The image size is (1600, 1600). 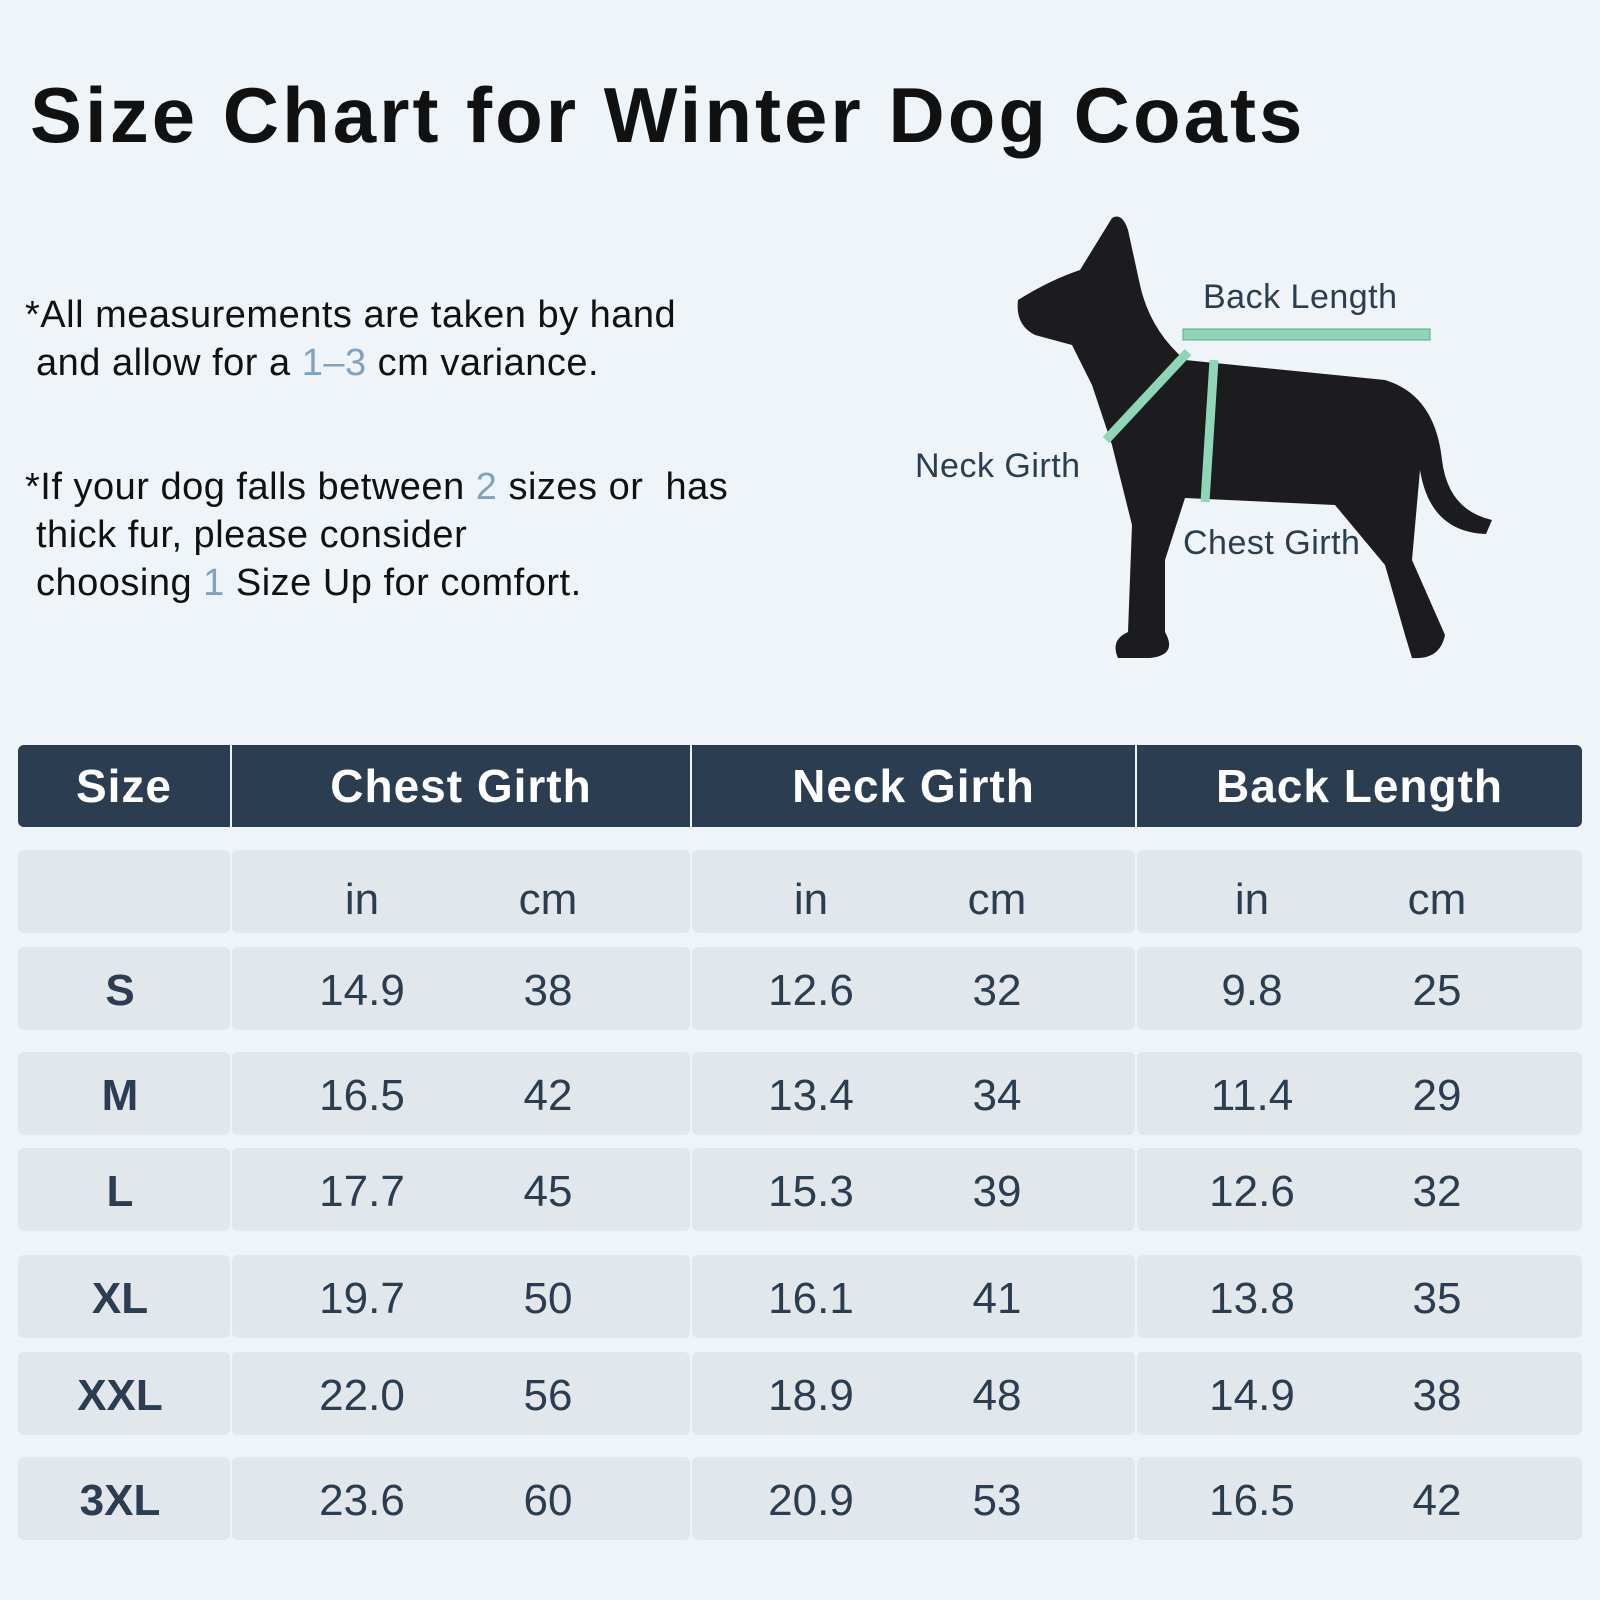 What do you see at coordinates (811, 1095) in the screenshot?
I see `measurement: 13.4` at bounding box center [811, 1095].